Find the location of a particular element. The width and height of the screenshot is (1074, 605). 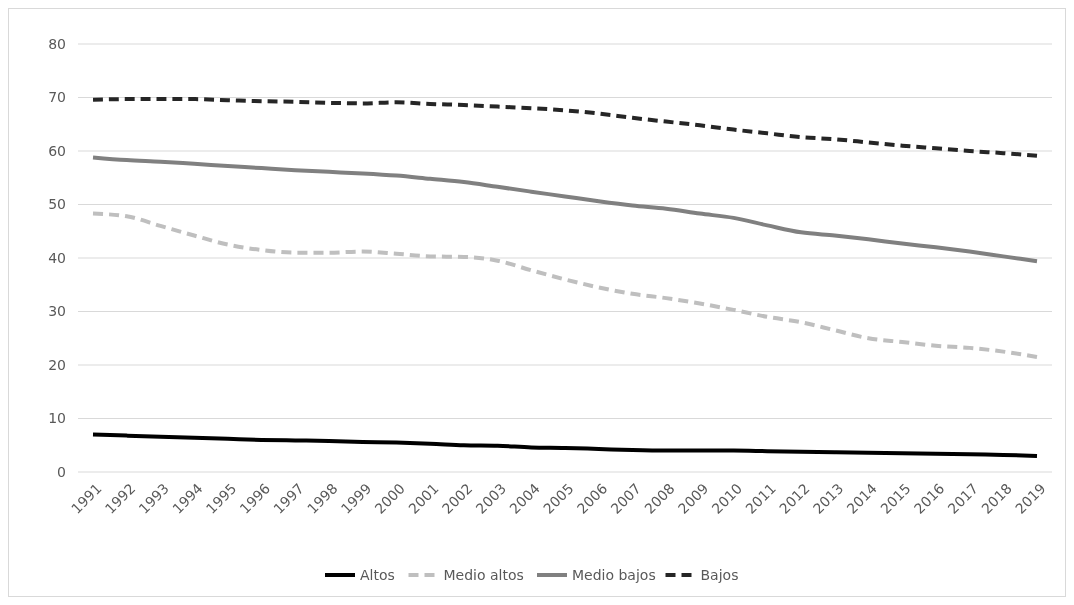

y-tick-label: 20 is located at coordinates (57, 364).